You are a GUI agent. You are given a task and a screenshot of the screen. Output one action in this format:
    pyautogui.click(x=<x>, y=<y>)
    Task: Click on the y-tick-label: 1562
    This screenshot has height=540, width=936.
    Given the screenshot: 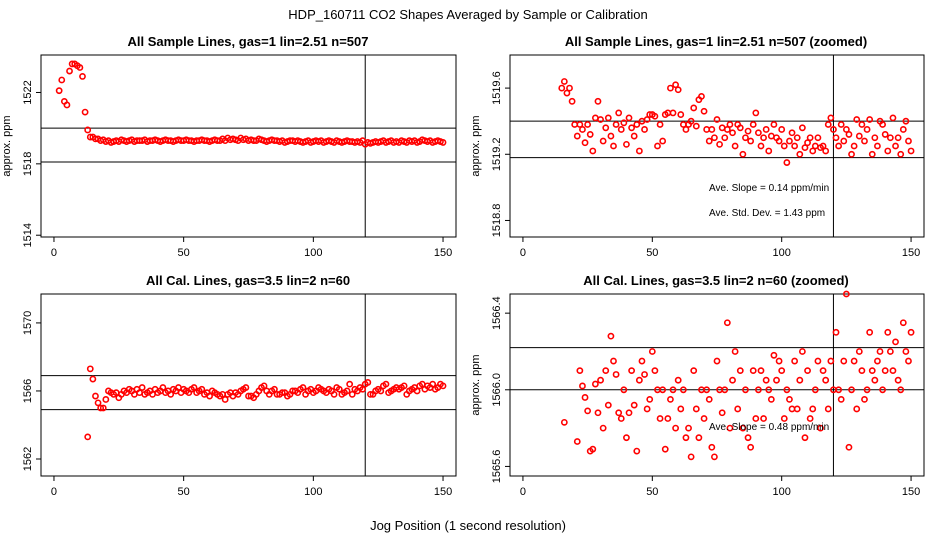 What is the action you would take?
    pyautogui.click(x=28, y=459)
    